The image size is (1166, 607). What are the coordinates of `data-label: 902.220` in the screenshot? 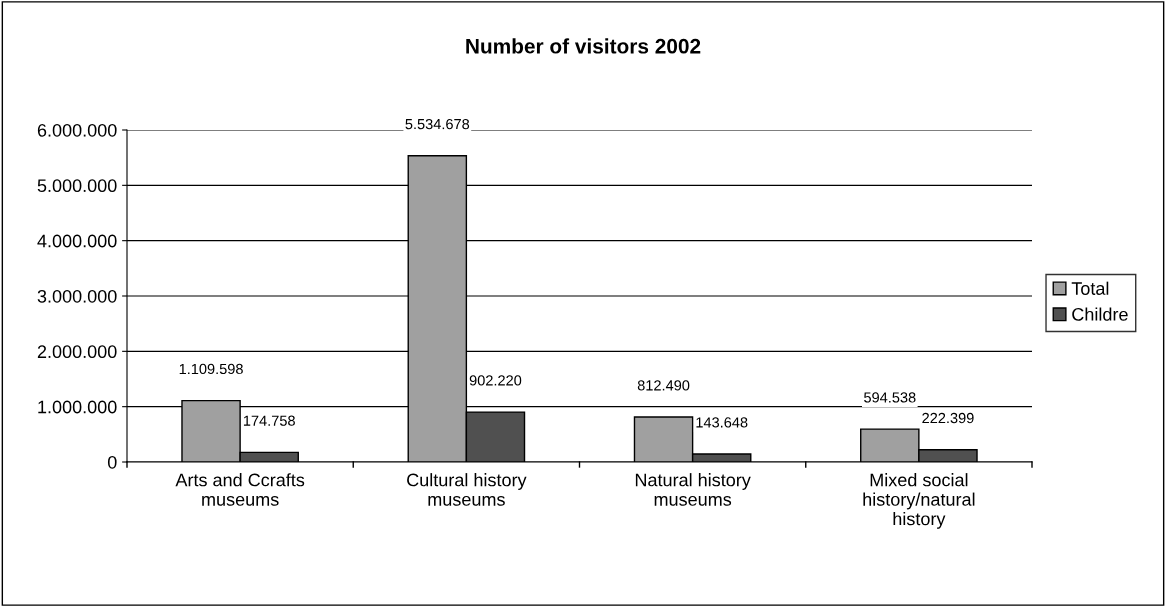 It's located at (495, 380).